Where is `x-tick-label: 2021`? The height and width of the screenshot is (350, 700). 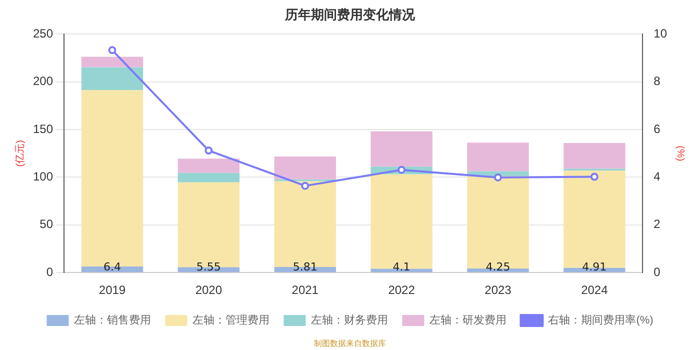 x-tick-label: 2021 is located at coordinates (305, 290).